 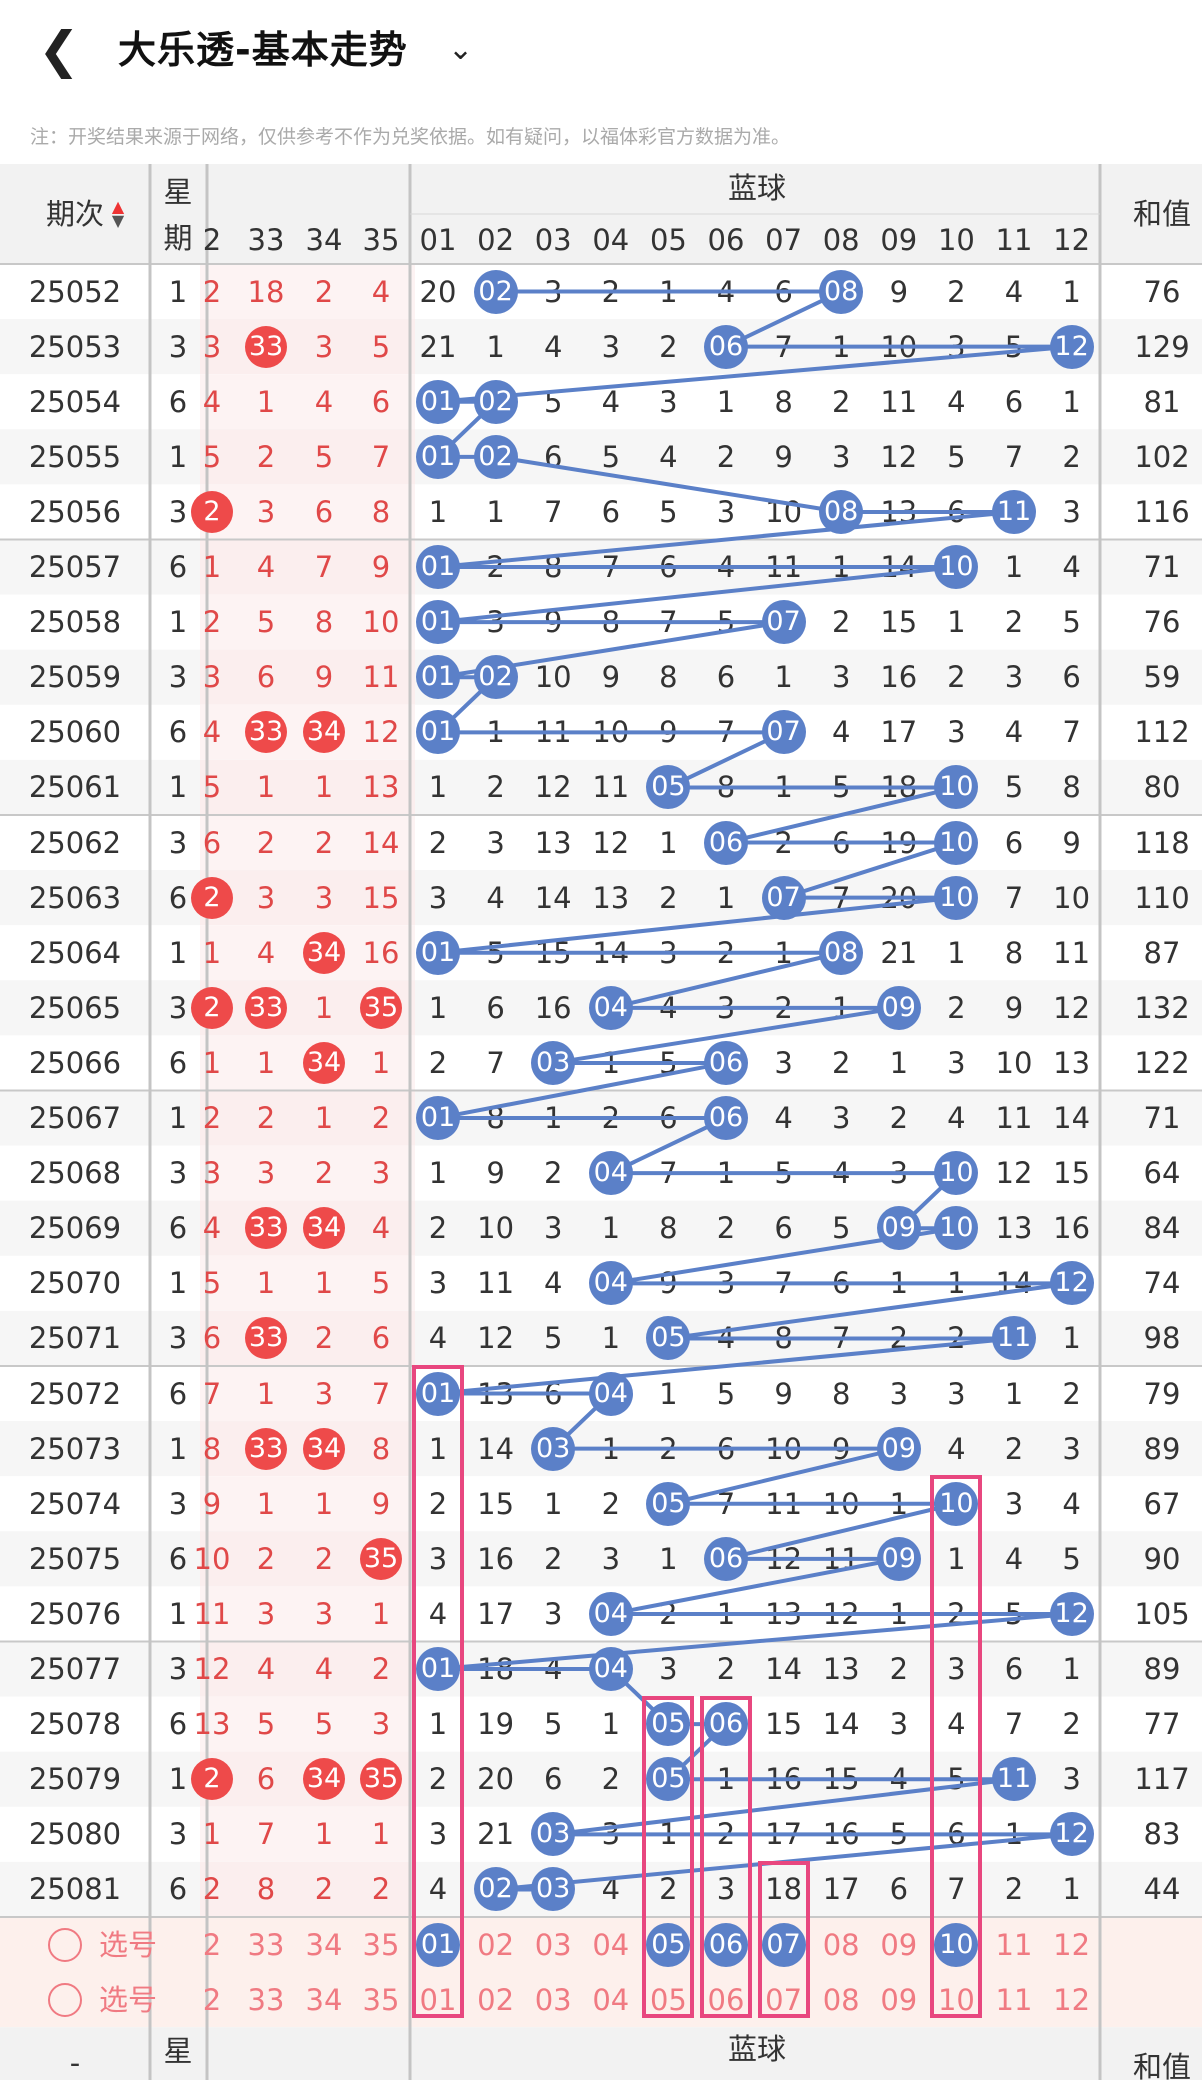 What do you see at coordinates (266, 567) in the screenshot?
I see `red-miss-cell: 4` at bounding box center [266, 567].